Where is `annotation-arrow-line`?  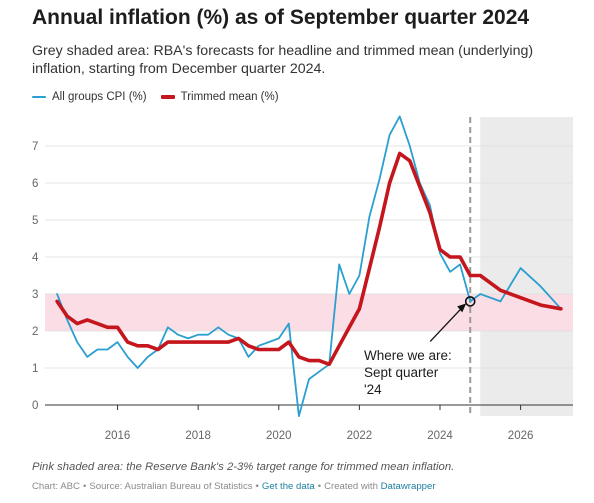
annotation-arrow-line is located at coordinates (446, 323).